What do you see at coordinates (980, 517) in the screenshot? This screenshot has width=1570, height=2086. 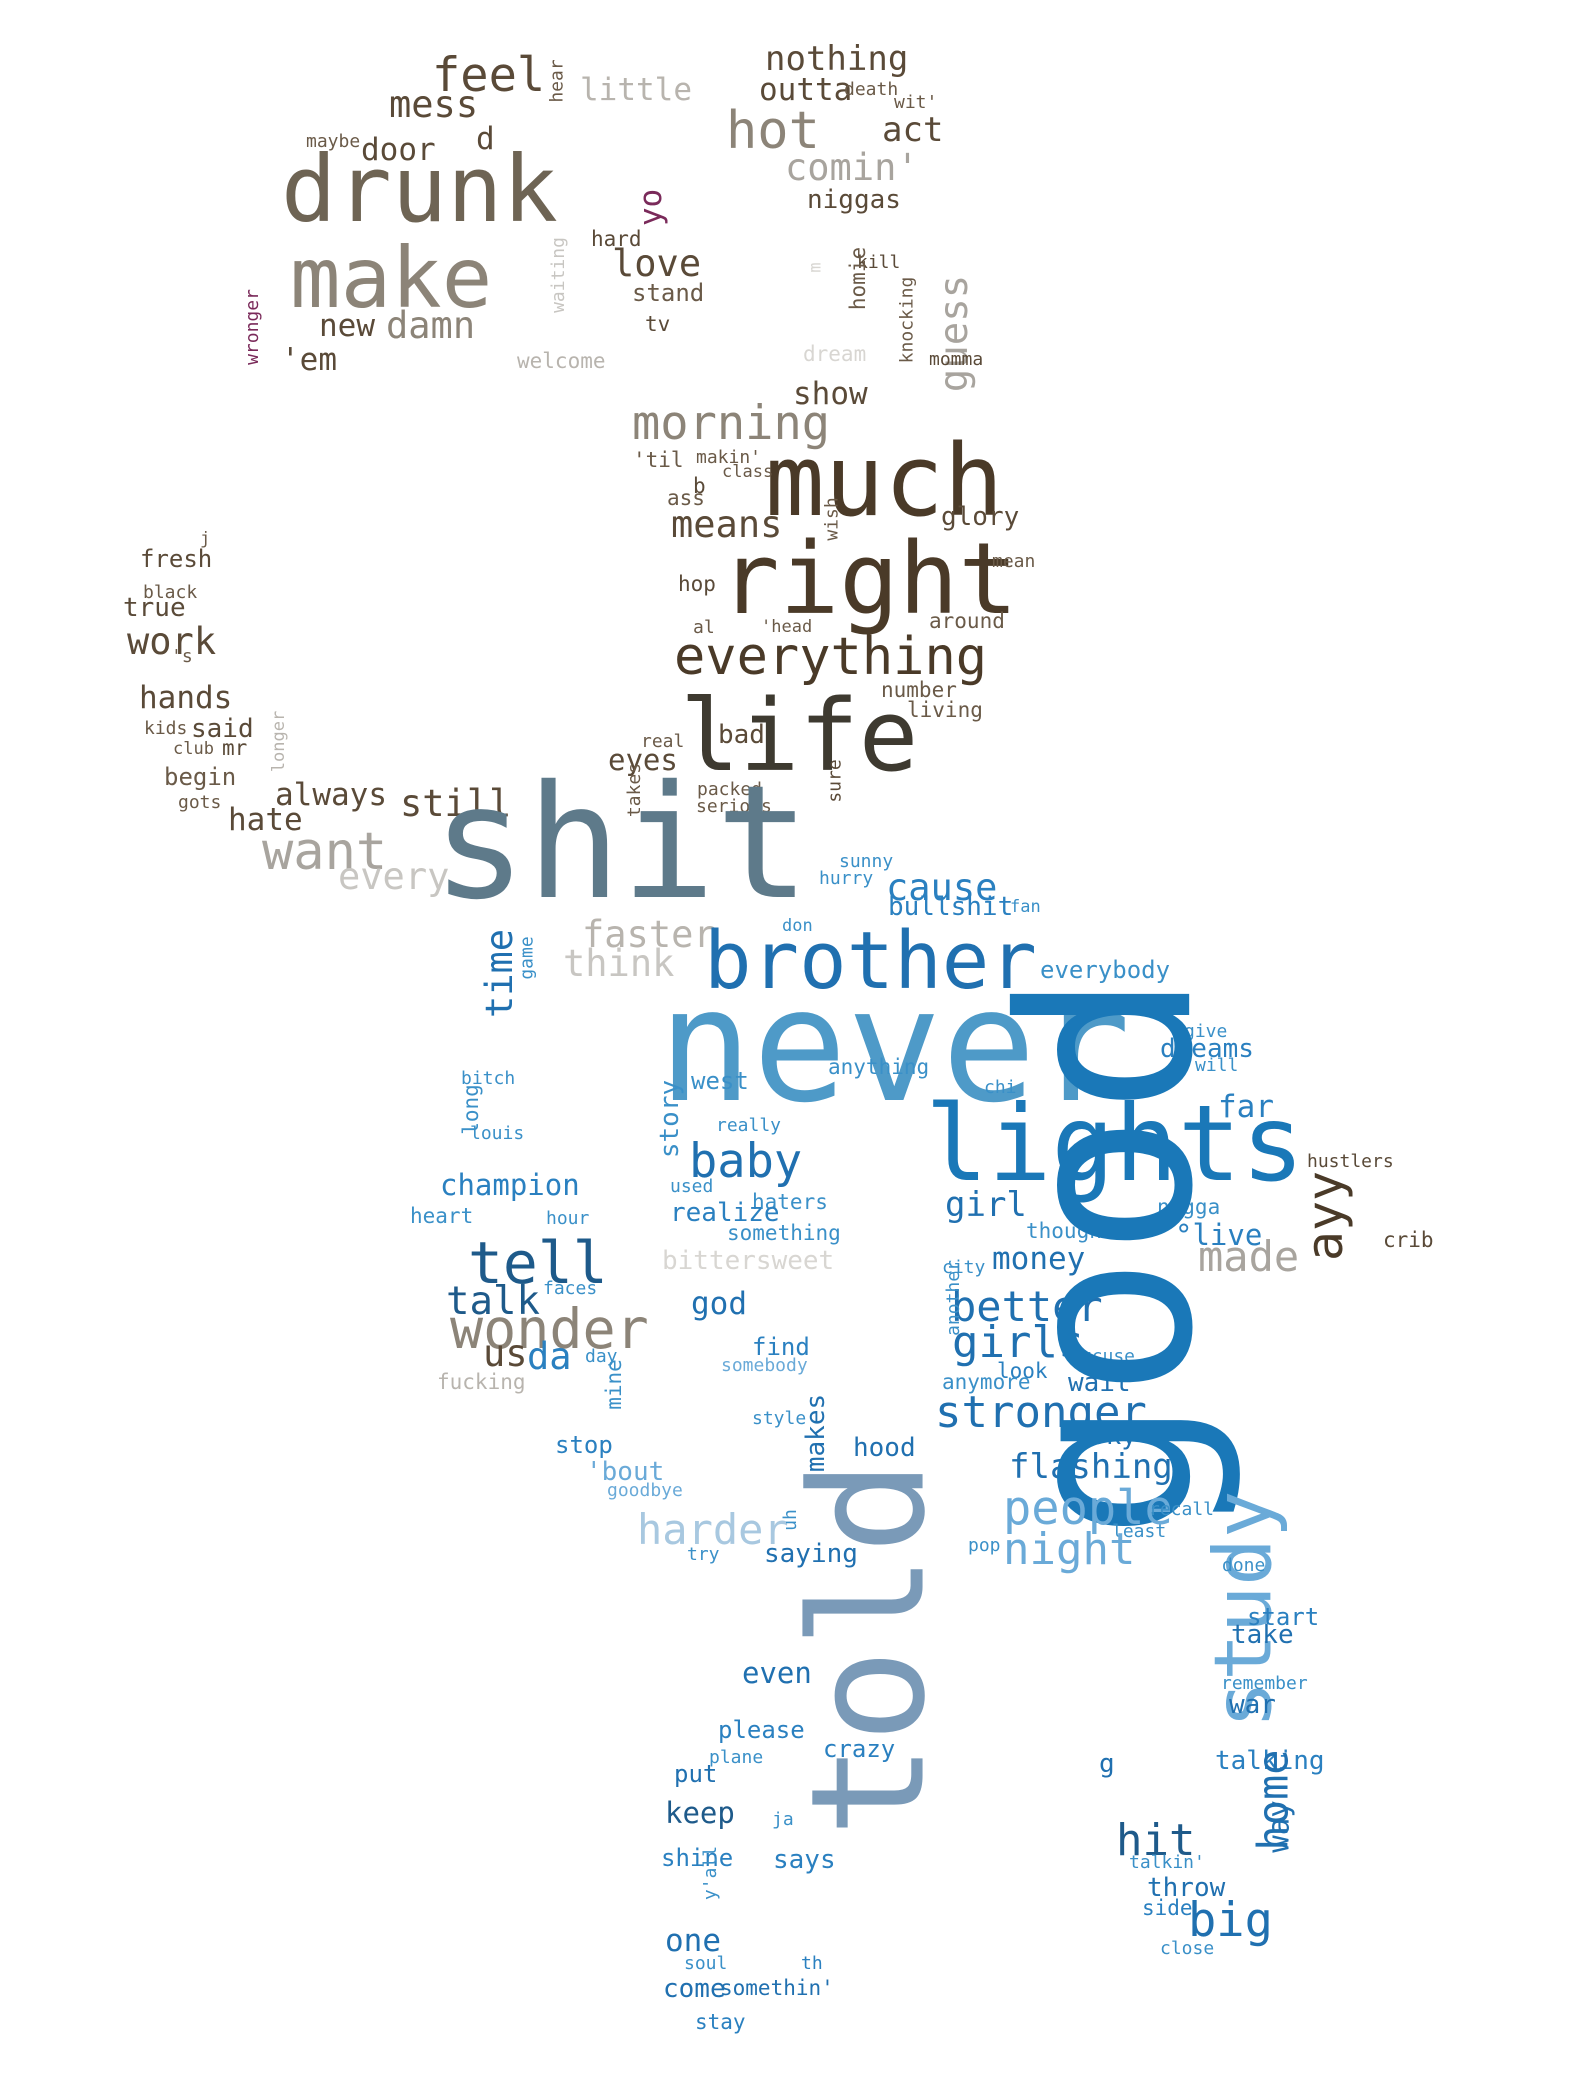 I see `word-glory: glory` at bounding box center [980, 517].